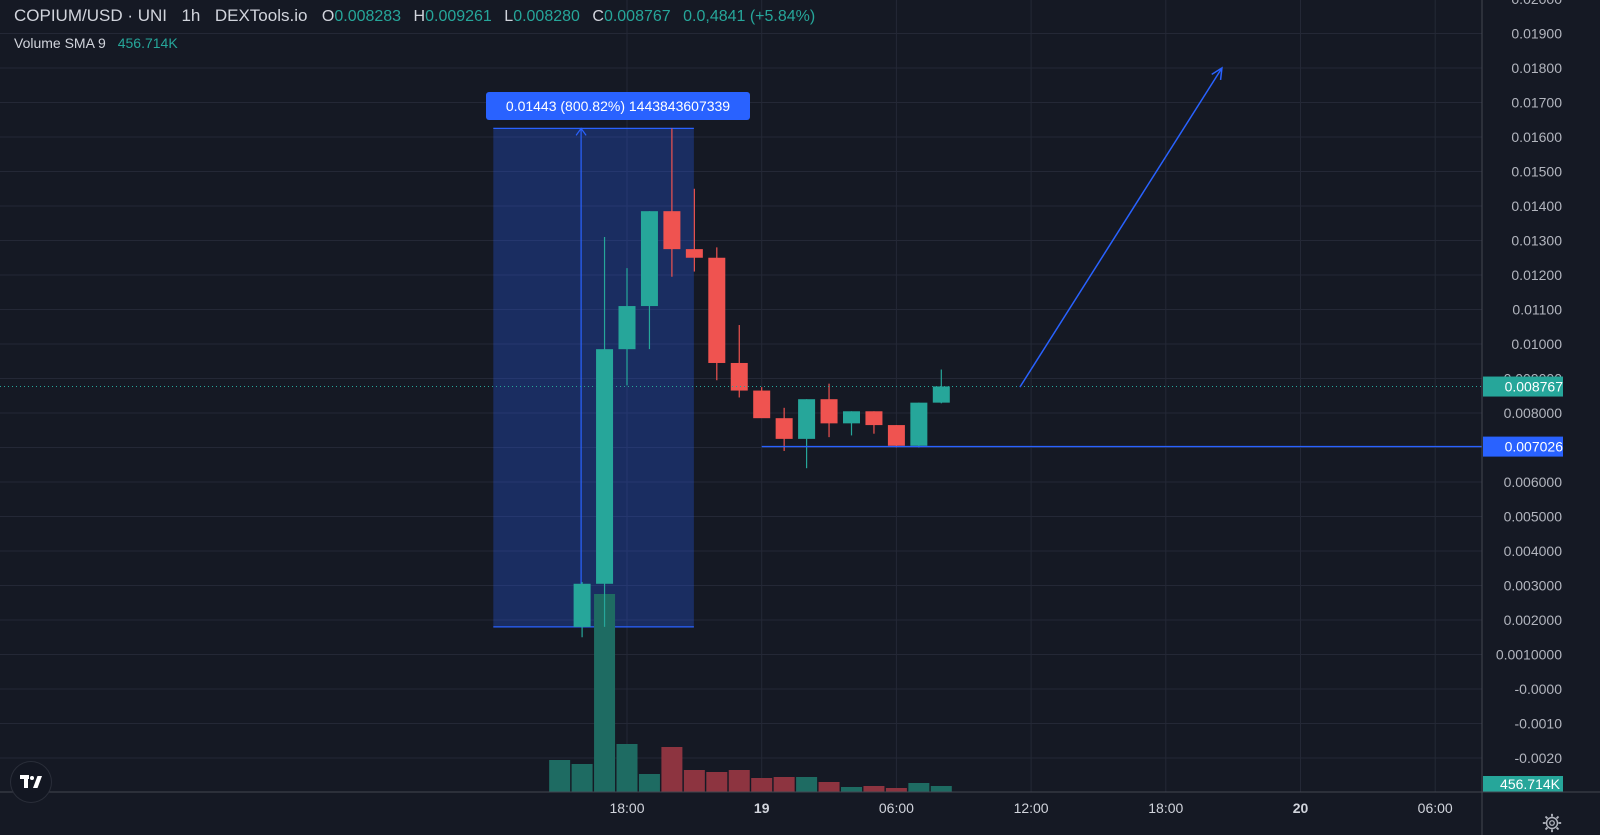 The image size is (1600, 835). I want to click on ohlc-open-label: O, so click(328, 16).